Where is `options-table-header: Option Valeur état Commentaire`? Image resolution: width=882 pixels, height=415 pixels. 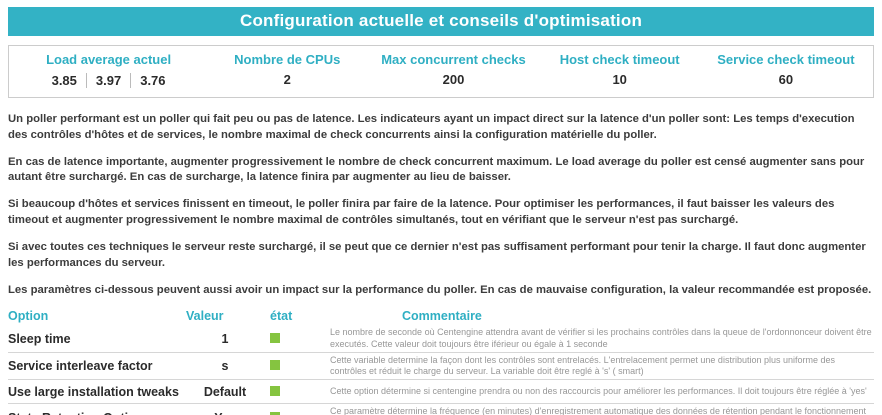 options-table-header: Option Valeur état Commentaire is located at coordinates (441, 317).